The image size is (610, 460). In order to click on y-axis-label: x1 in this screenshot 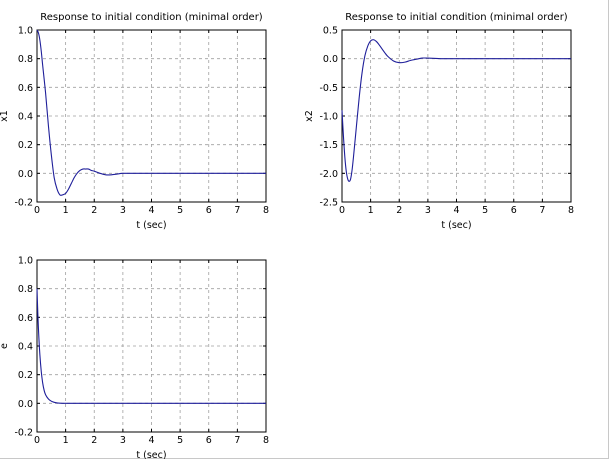, I will do `click(5, 116)`.